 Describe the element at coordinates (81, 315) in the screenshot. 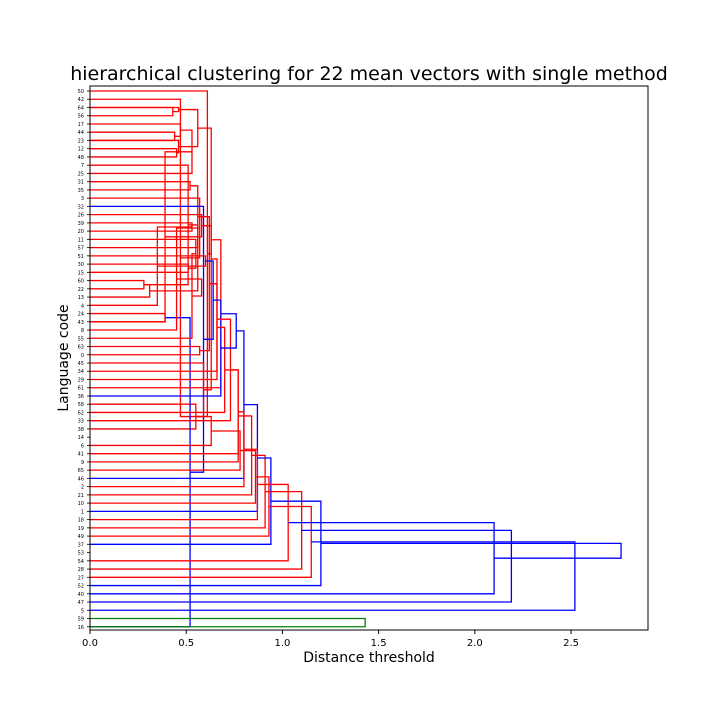

I see `leaf-label: 24` at that location.